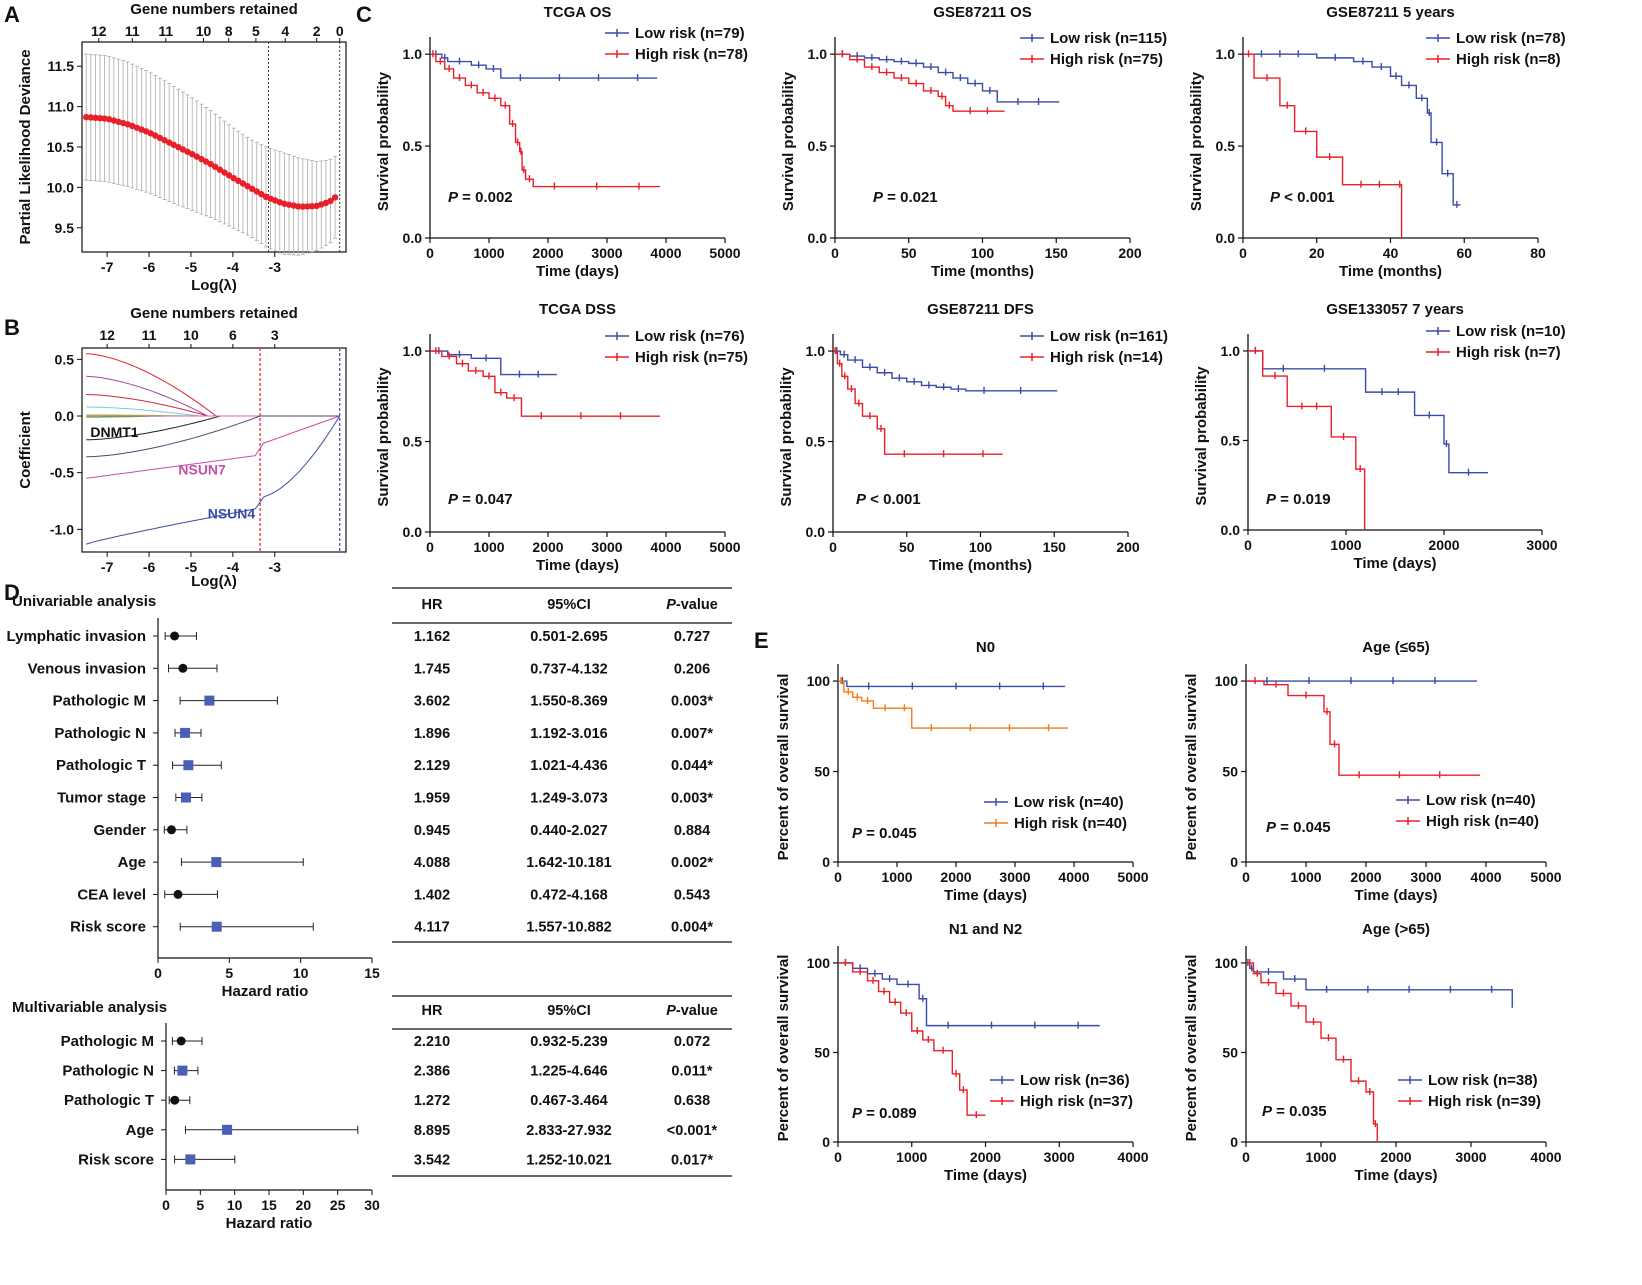  What do you see at coordinates (1070, 823) in the screenshot?
I see `legend-label: High risk (n=40)` at bounding box center [1070, 823].